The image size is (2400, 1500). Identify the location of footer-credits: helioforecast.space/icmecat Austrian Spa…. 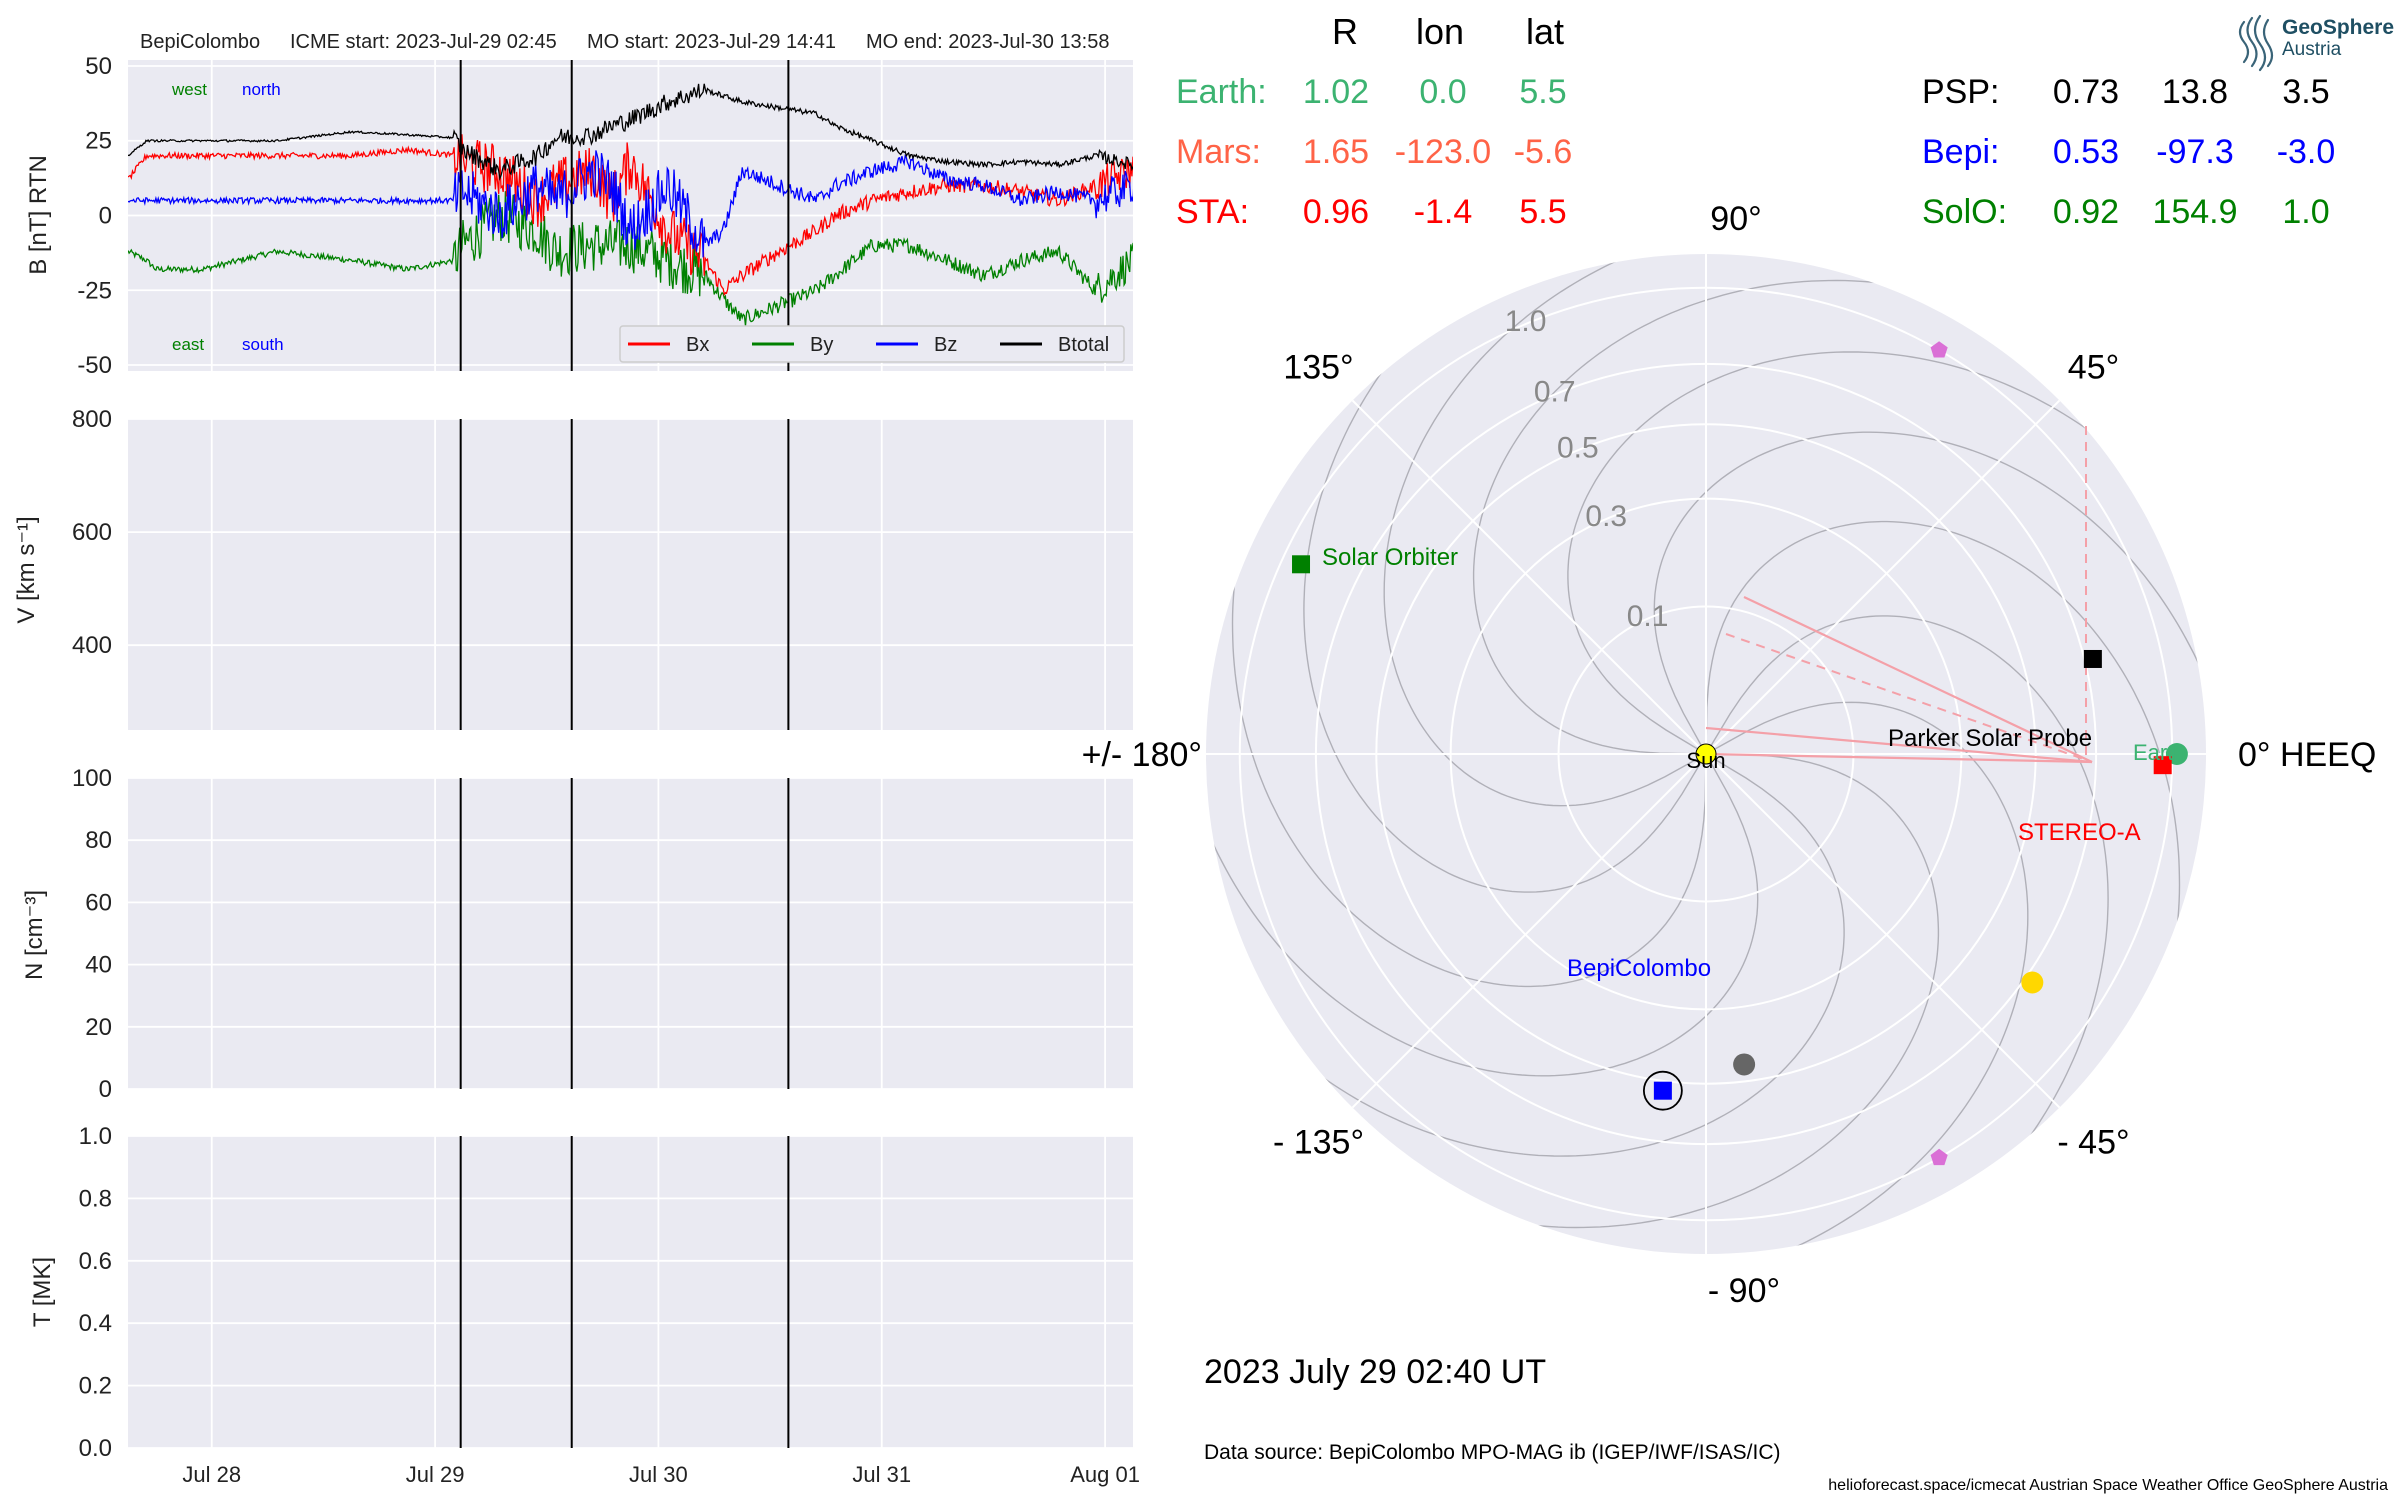
(2108, 1485).